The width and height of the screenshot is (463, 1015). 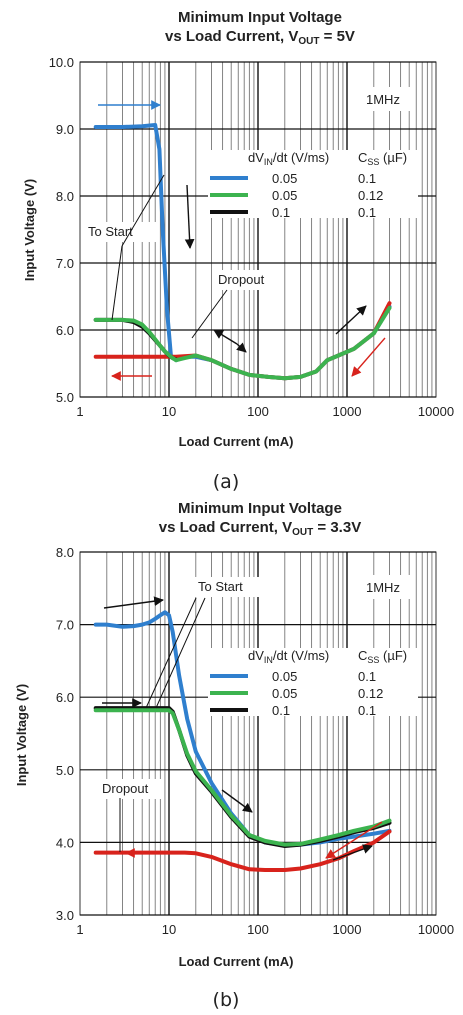 What do you see at coordinates (260, 17) in the screenshot?
I see `chart-a-title-line1: Minimum Input Voltage` at bounding box center [260, 17].